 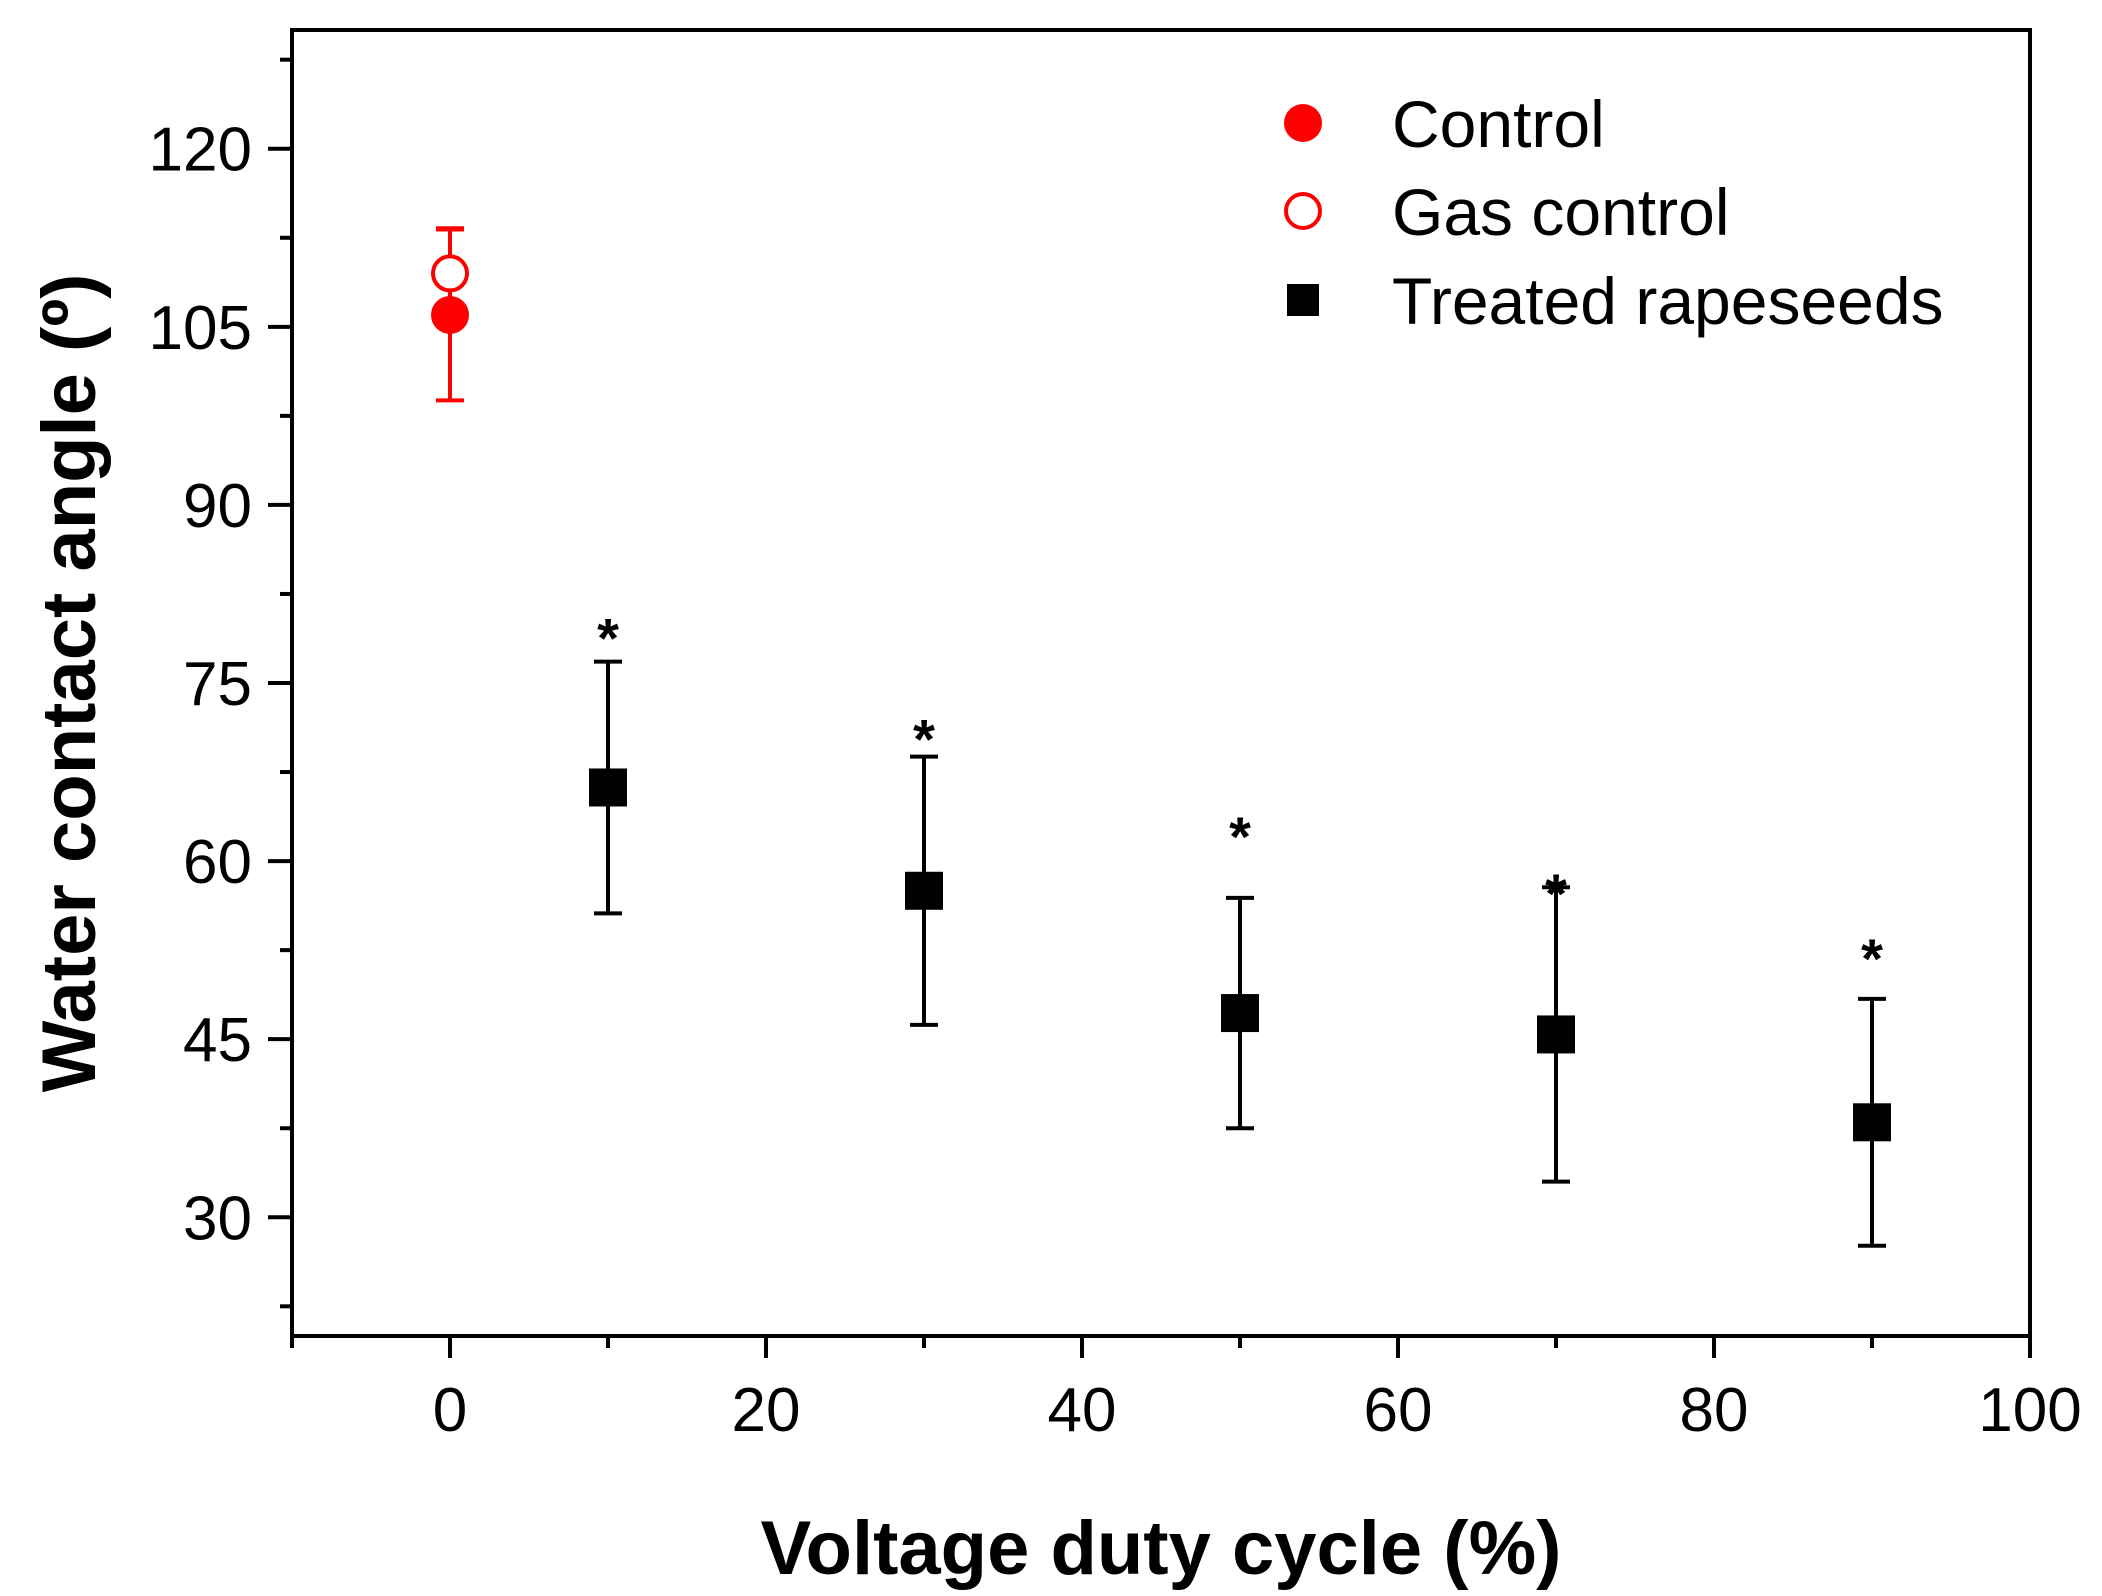 What do you see at coordinates (217, 684) in the screenshot?
I see `y-tick-label: 75` at bounding box center [217, 684].